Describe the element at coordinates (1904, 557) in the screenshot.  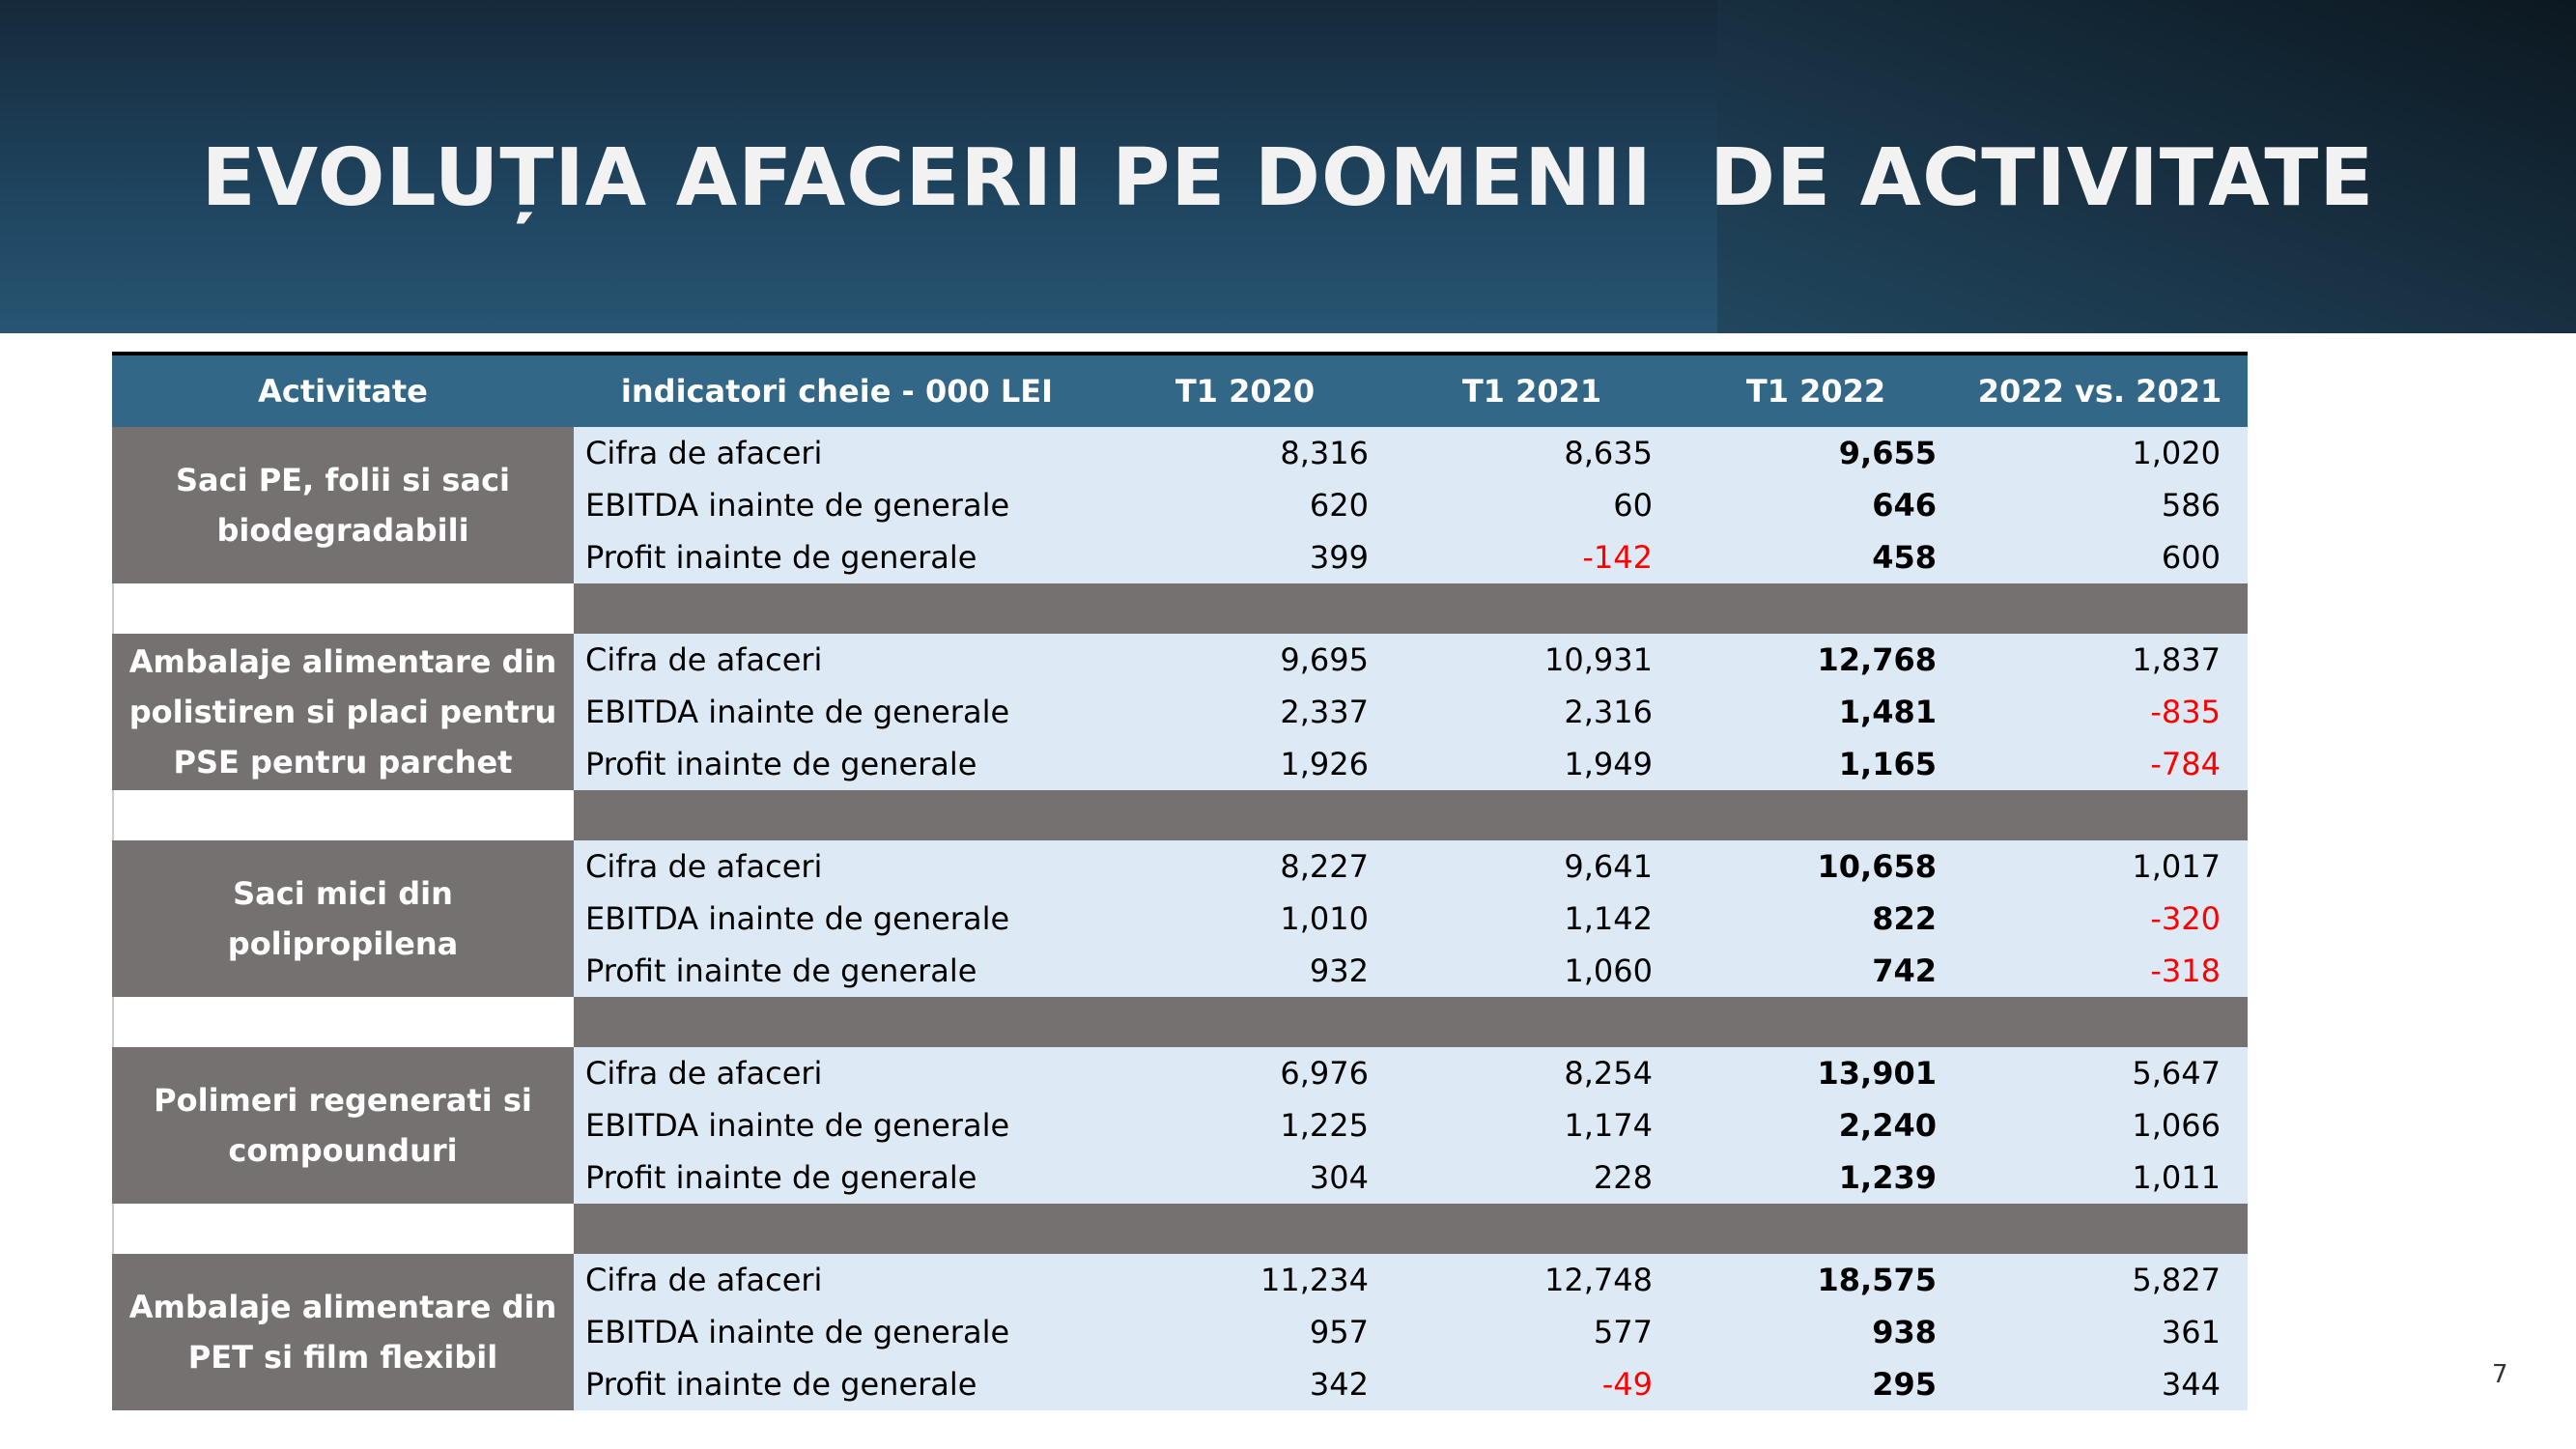
I see `value-cell: 458` at that location.